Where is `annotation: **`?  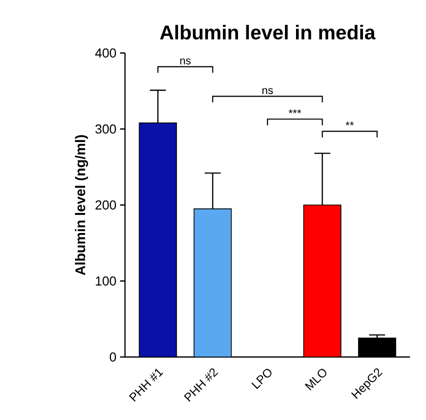 annotation: ** is located at coordinates (350, 124).